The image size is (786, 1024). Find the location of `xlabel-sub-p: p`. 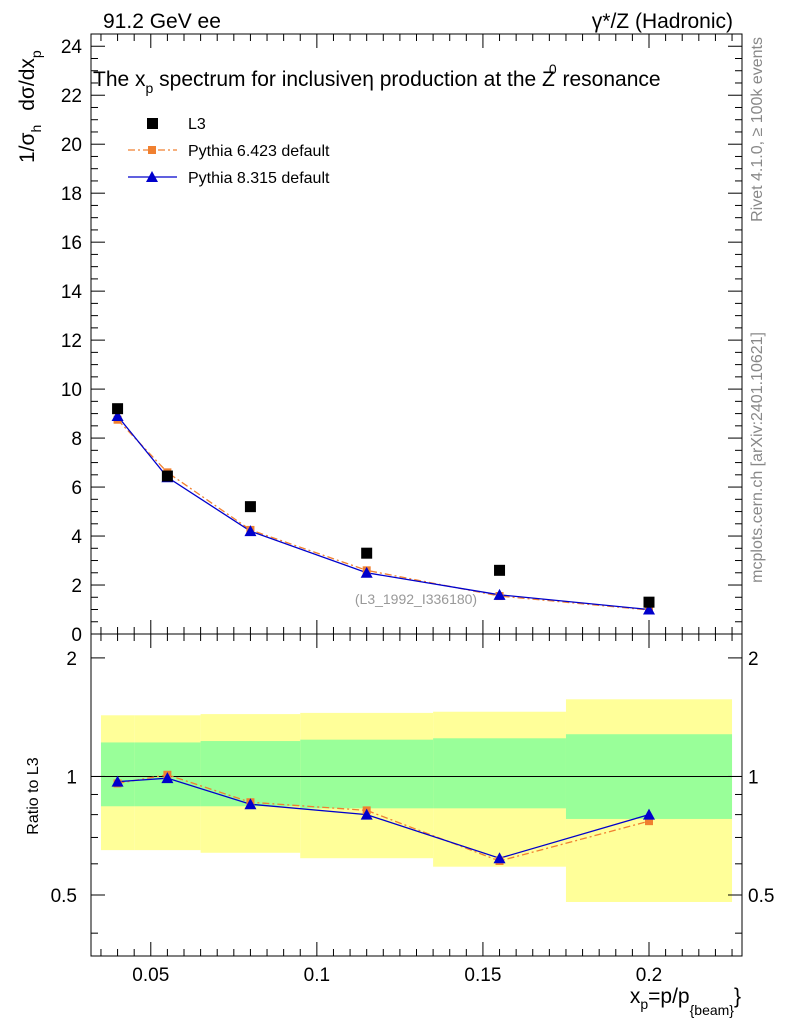

xlabel-sub-p: p is located at coordinates (644, 1004).